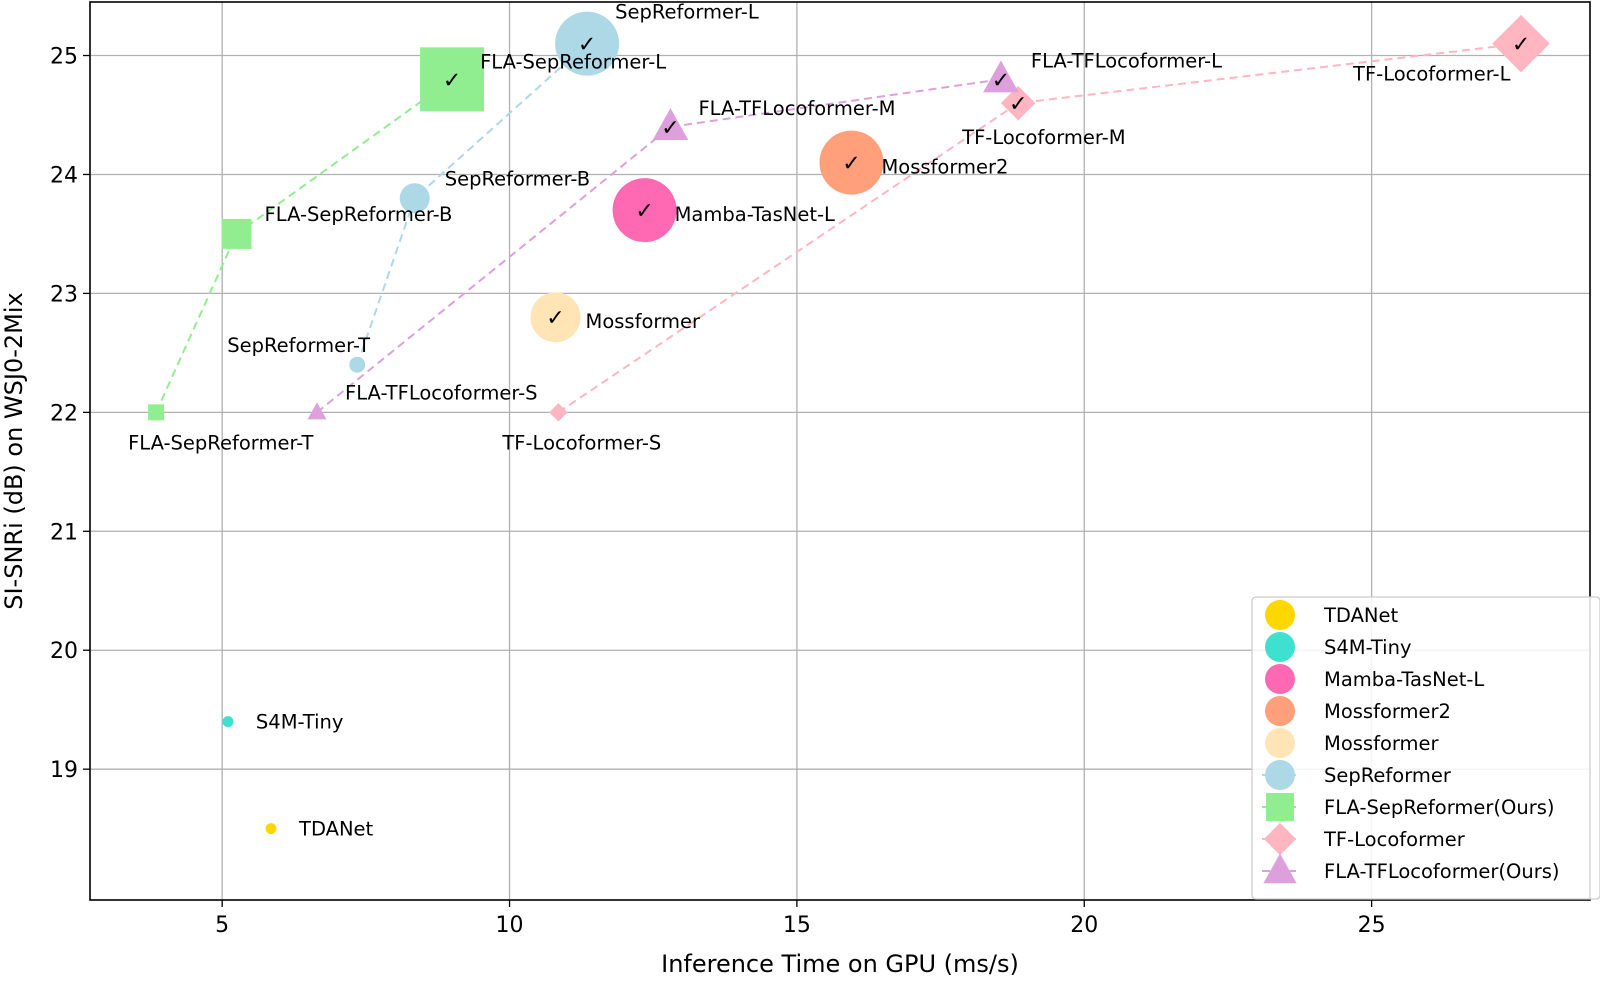 The width and height of the screenshot is (1600, 982). I want to click on y-tick-label: 24, so click(64, 175).